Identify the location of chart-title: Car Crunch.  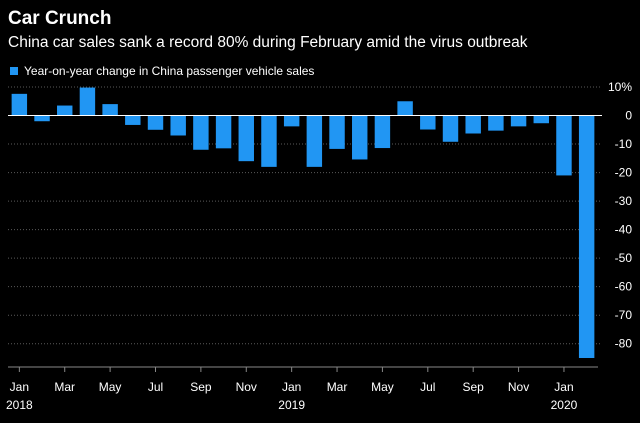
(60, 18).